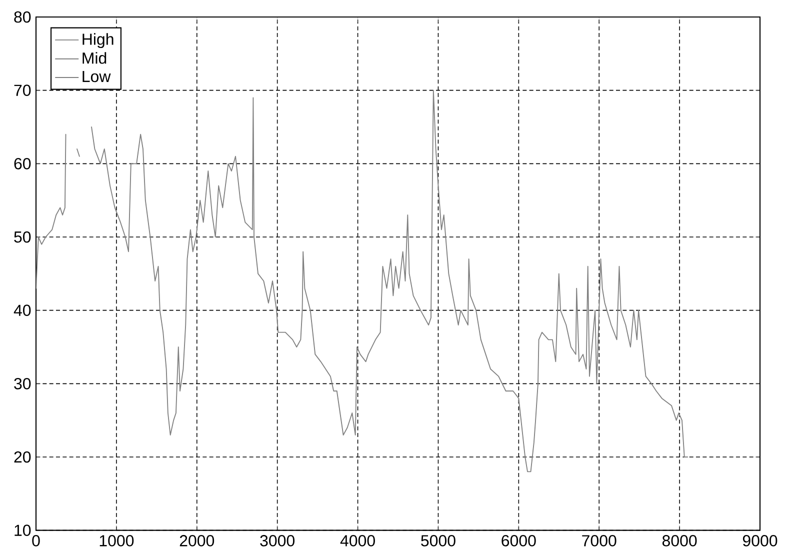 Image resolution: width=789 pixels, height=560 pixels. I want to click on x-tick-label: 3000, so click(277, 540).